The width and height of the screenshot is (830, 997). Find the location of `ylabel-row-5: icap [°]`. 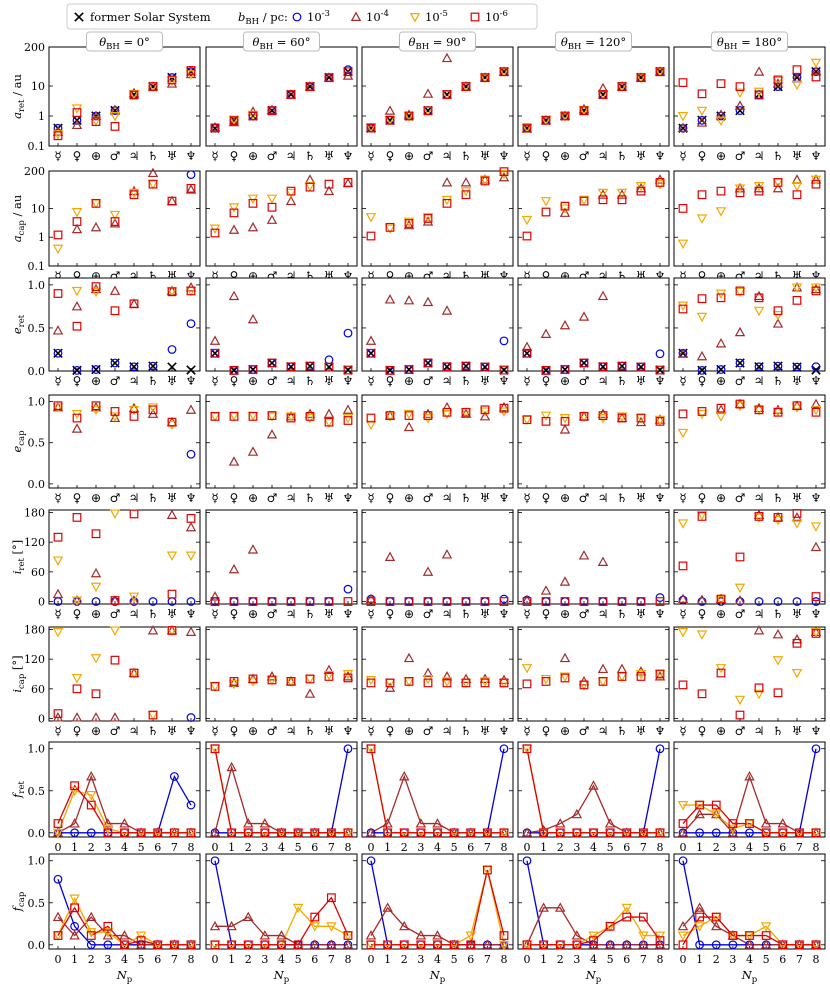

ylabel-row-5: icap [°] is located at coordinates (18, 673).